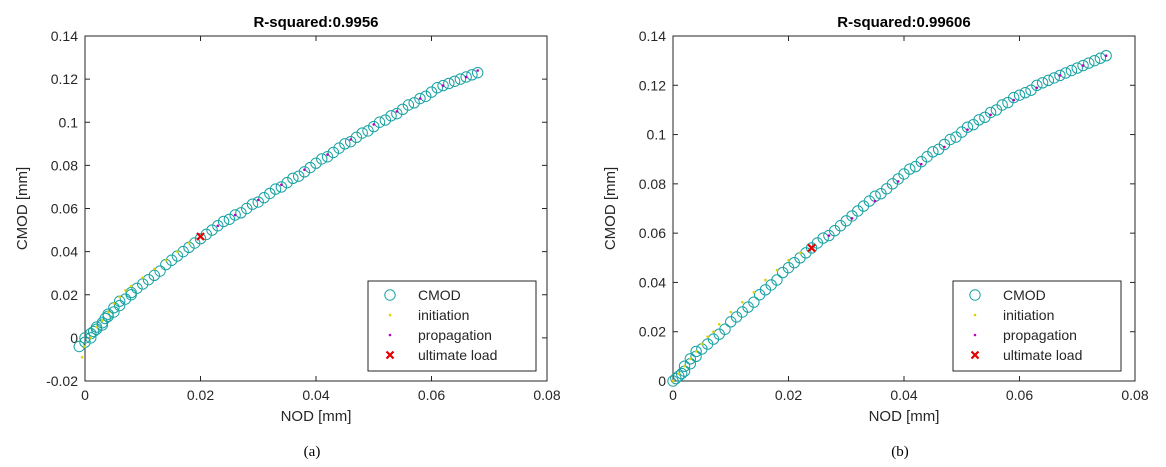  I want to click on y-tick-label: 0, so click(662, 381).